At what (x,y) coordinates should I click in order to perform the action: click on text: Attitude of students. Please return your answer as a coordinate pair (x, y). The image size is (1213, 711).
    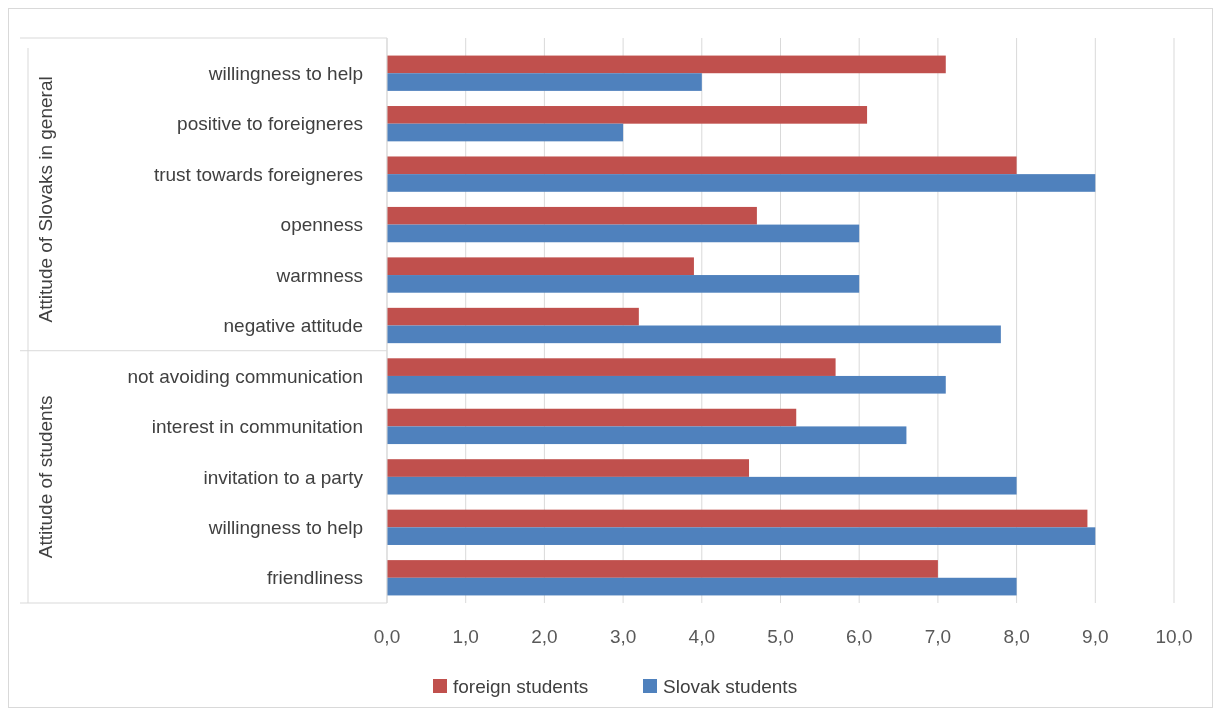
    Looking at the image, I should click on (45, 477).